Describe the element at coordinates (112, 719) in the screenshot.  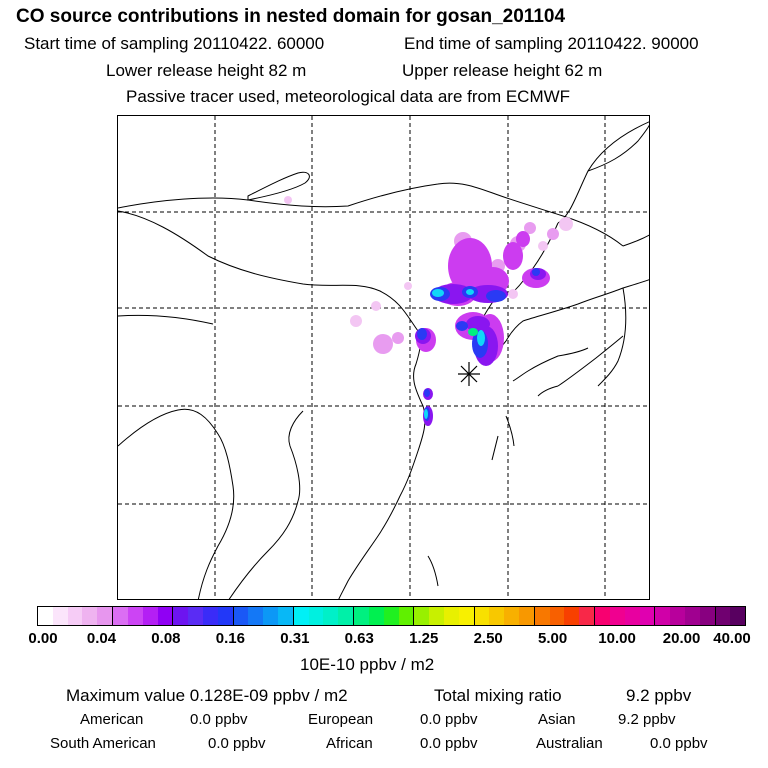
I see `region-american: American` at that location.